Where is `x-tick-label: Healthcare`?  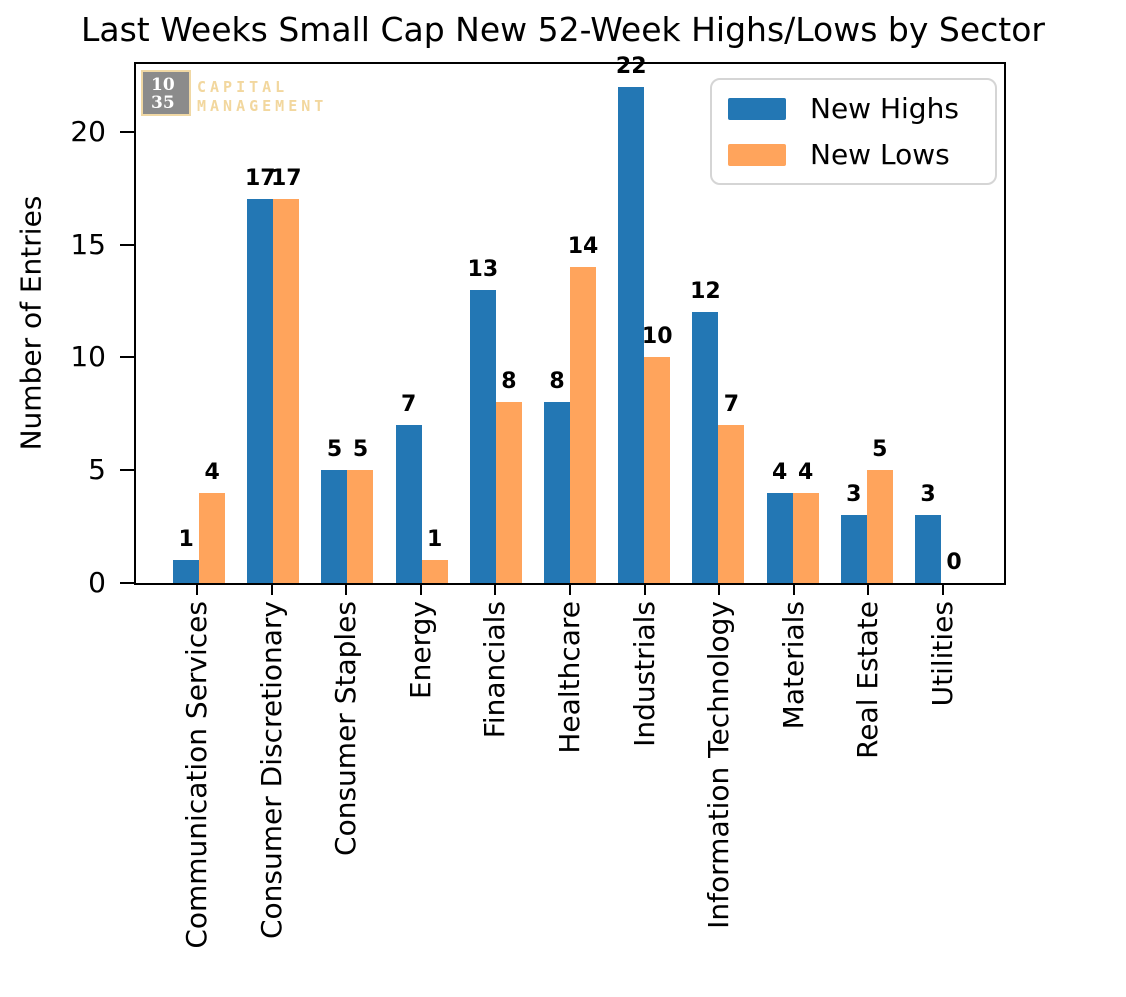
x-tick-label: Healthcare is located at coordinates (569, 677).